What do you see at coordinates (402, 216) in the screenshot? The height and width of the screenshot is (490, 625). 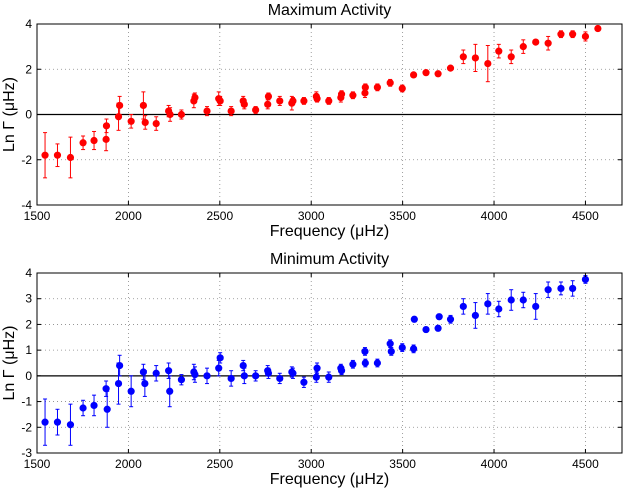 I see `x-tick-label: 3500` at bounding box center [402, 216].